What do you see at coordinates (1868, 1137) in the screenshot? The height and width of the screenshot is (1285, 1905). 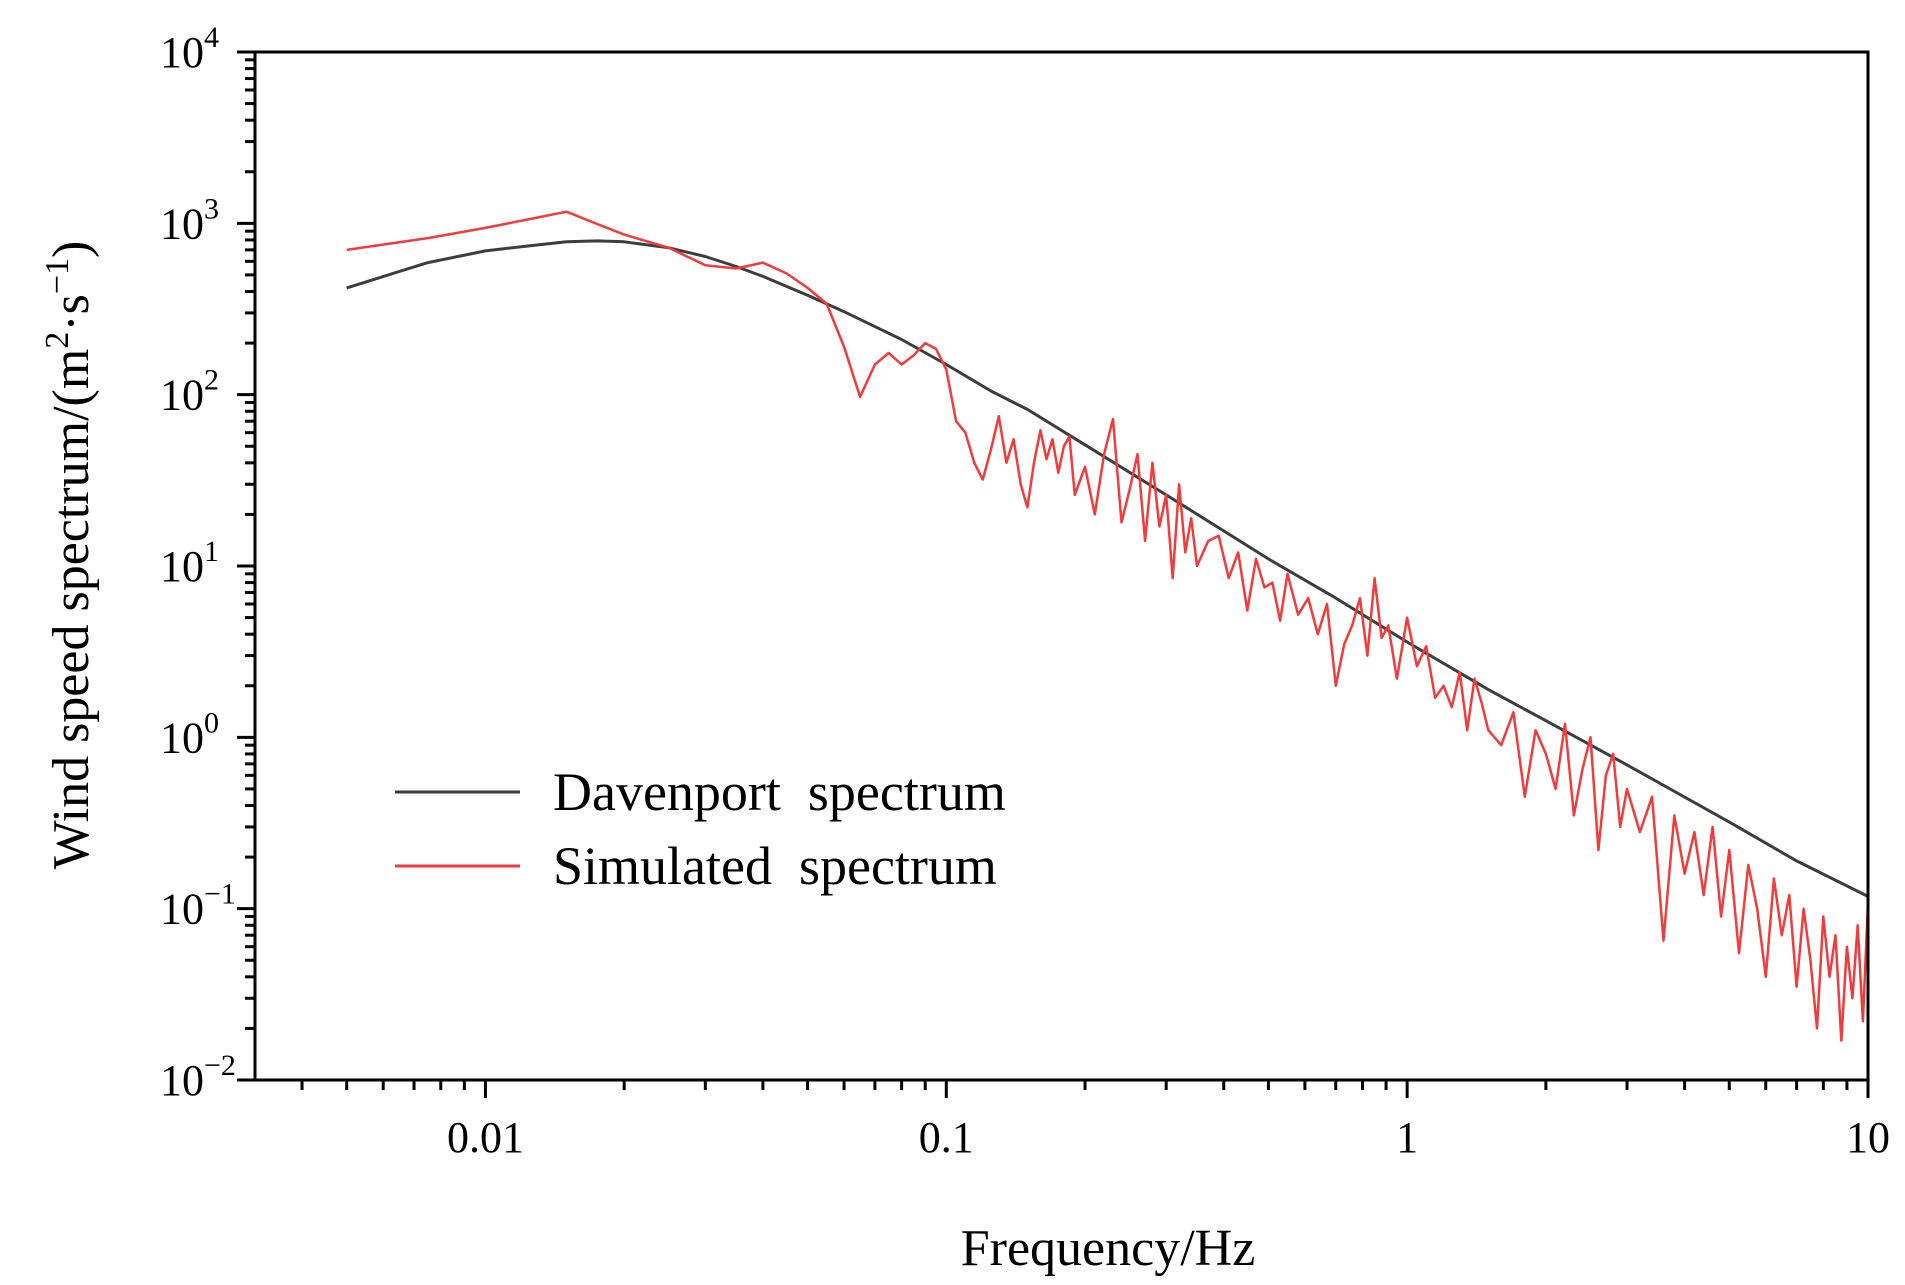 I see `x-tick-label: 10` at bounding box center [1868, 1137].